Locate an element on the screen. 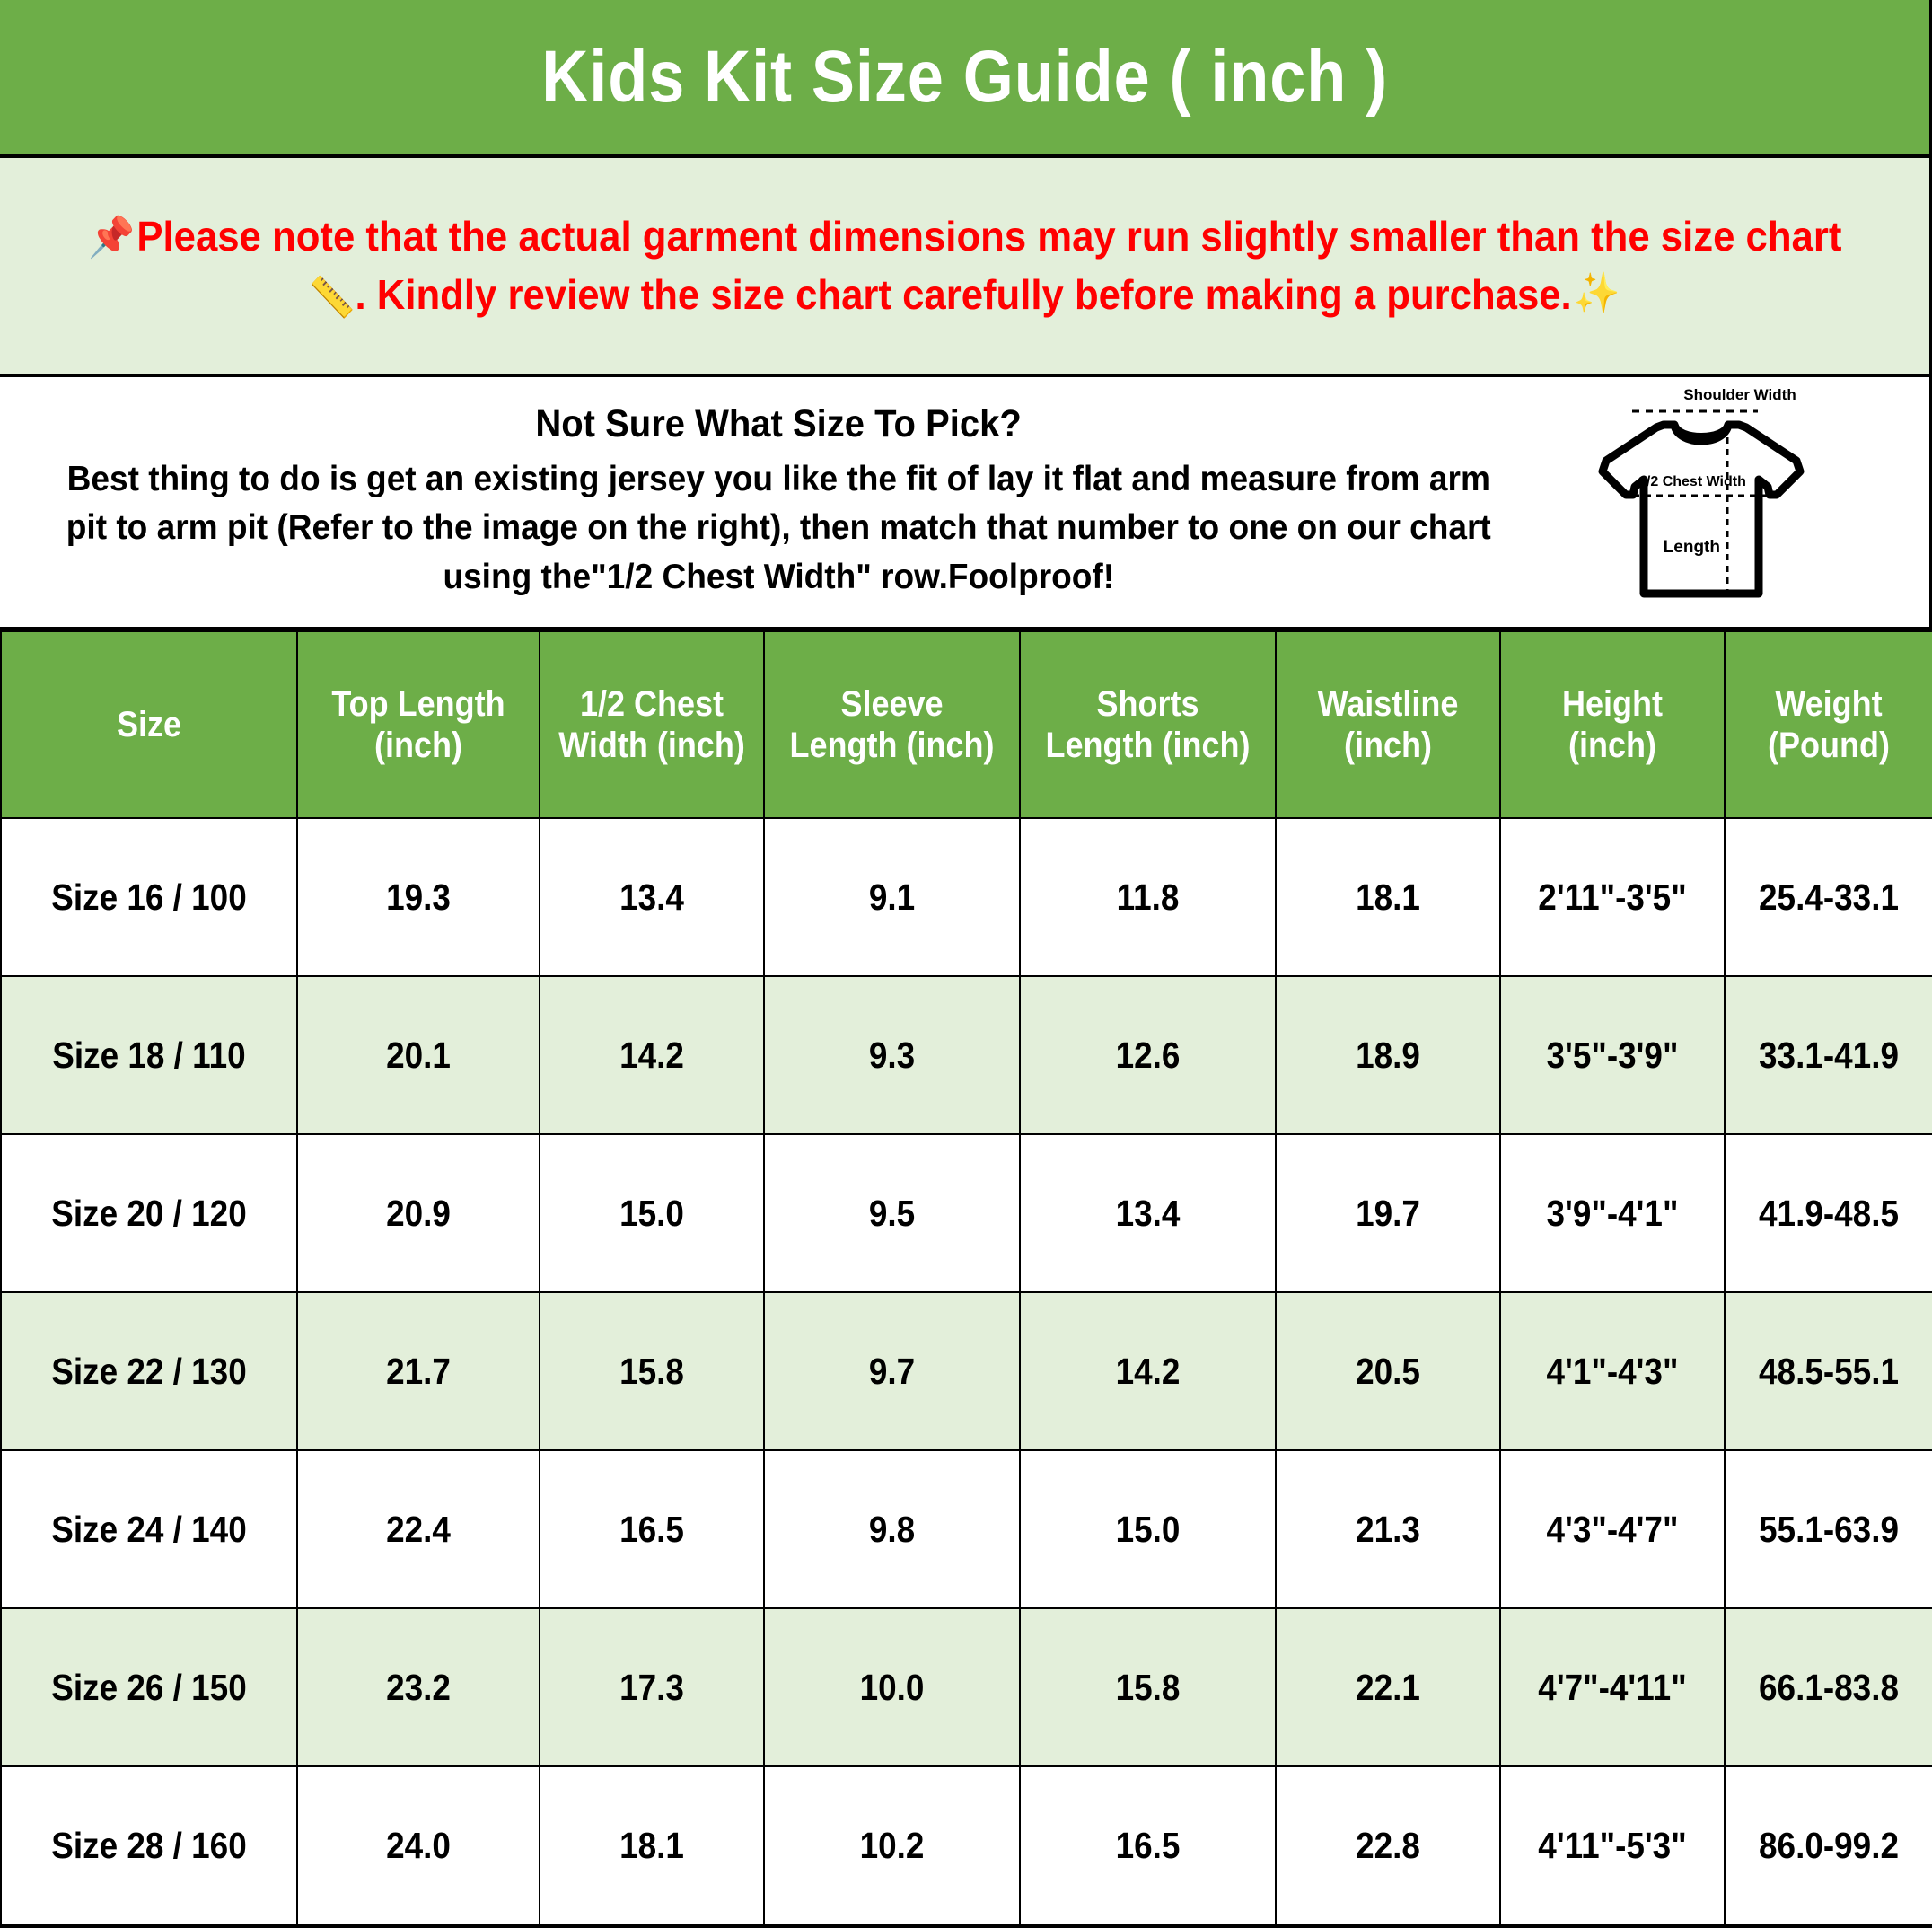 The height and width of the screenshot is (1928, 1932). table-cell: 9.5 is located at coordinates (892, 1213).